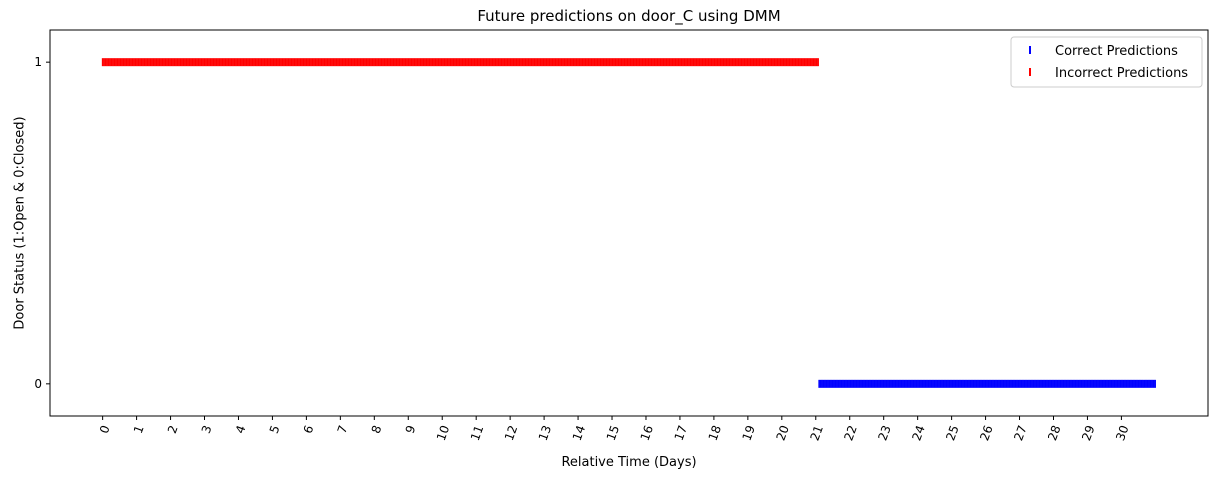 This screenshot has height=478, width=1224. Describe the element at coordinates (207, 429) in the screenshot. I see `x-tick-label: 3` at that location.